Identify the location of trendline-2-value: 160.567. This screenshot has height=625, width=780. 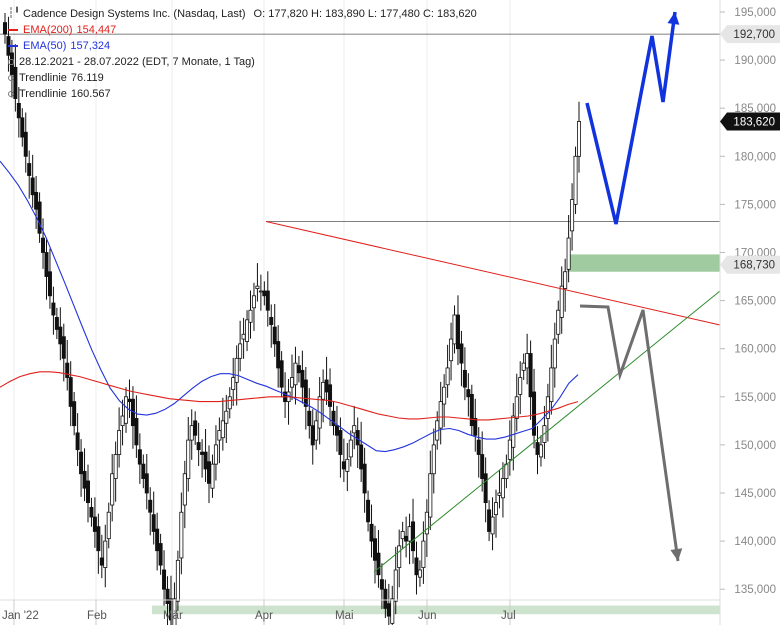
(90, 94).